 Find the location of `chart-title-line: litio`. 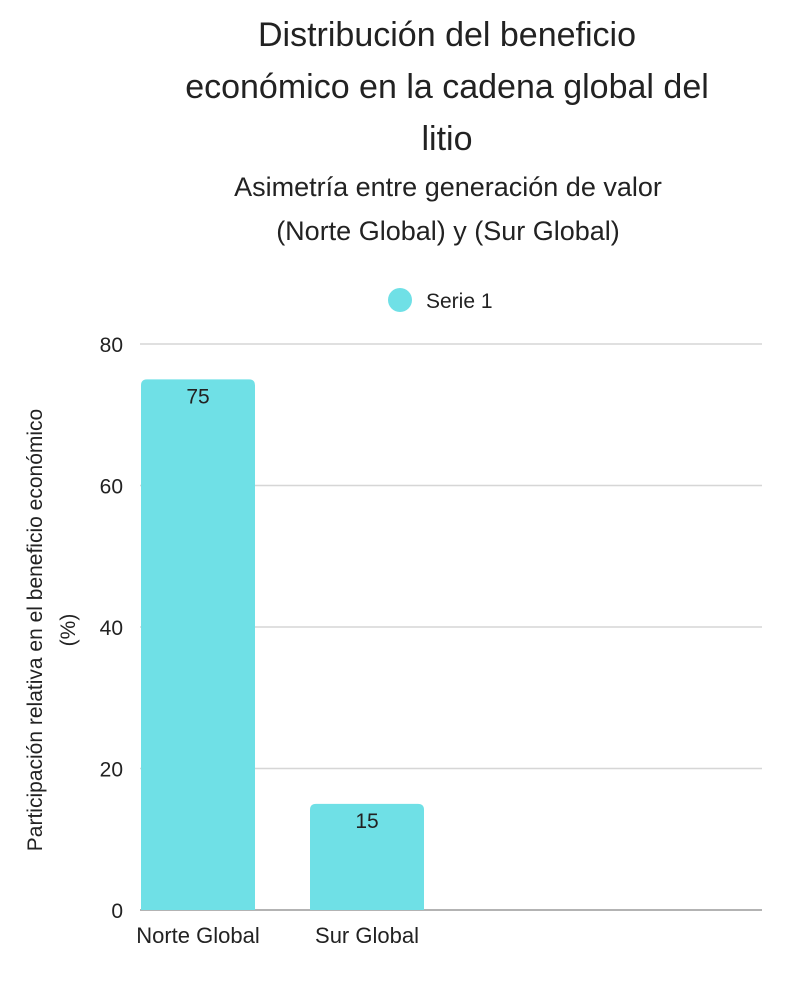

chart-title-line: litio is located at coordinates (446, 139).